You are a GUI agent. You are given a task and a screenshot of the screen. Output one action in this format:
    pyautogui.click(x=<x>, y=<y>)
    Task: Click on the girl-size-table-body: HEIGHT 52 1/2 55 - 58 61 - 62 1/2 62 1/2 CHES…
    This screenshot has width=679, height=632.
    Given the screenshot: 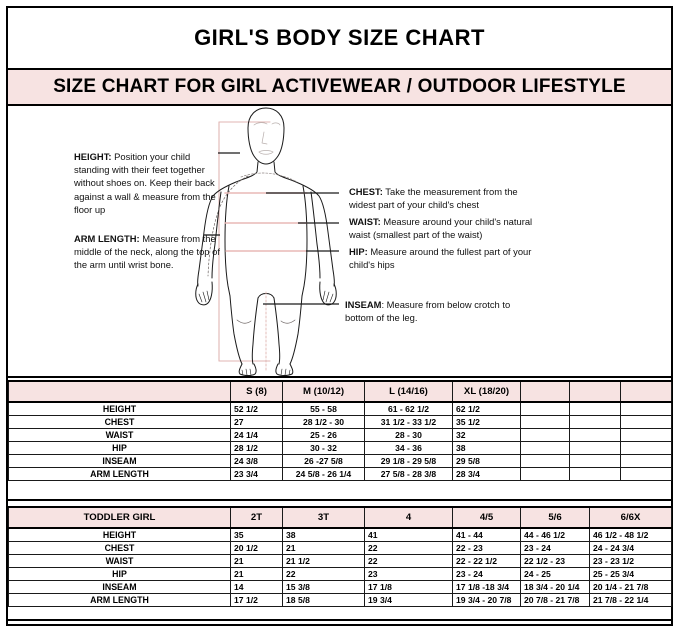 What is the action you would take?
    pyautogui.click(x=340, y=441)
    